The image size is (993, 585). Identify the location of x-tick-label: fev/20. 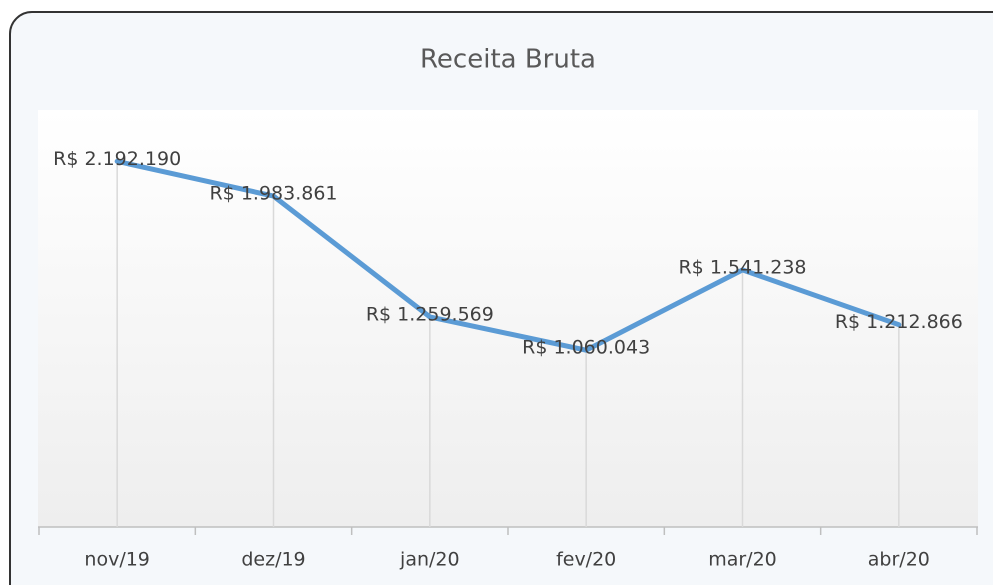
(586, 560).